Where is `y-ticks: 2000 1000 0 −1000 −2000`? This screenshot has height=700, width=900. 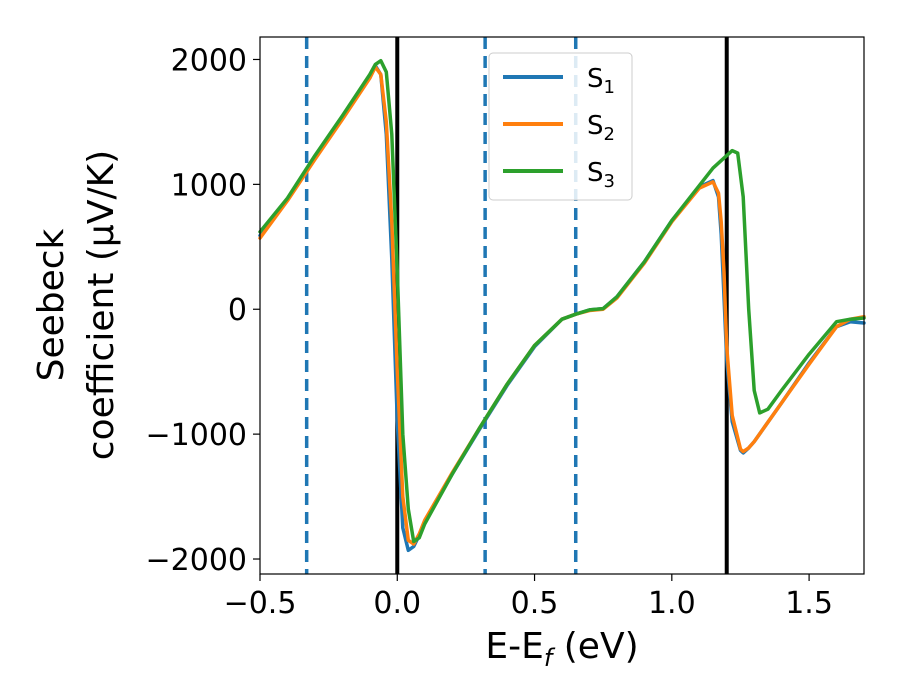 y-ticks: 2000 1000 0 −1000 −2000 is located at coordinates (203, 310).